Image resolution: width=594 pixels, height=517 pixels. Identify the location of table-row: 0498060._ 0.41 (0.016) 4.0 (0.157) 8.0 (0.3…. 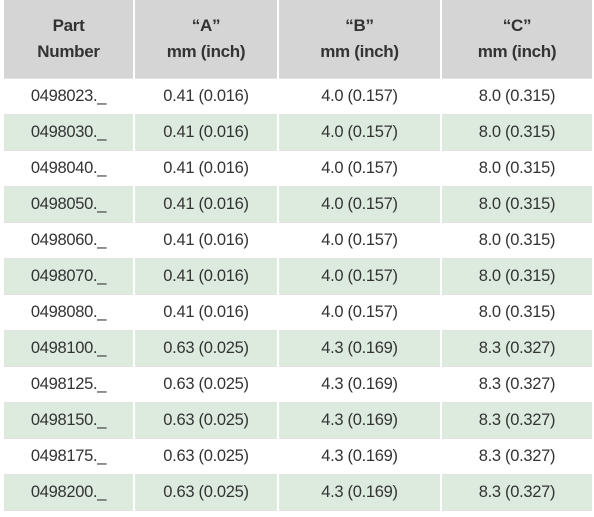
(298, 240).